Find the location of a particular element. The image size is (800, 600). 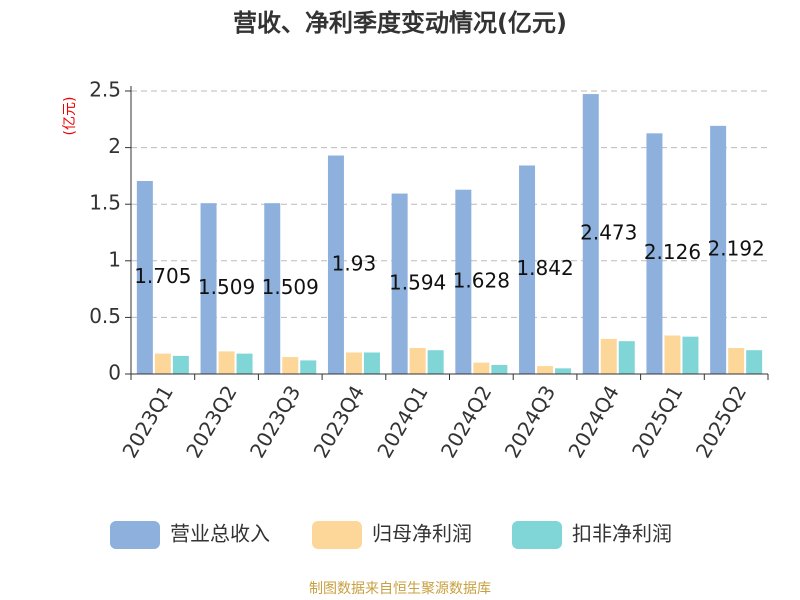

y-tick-label: 0 is located at coordinates (114, 373).